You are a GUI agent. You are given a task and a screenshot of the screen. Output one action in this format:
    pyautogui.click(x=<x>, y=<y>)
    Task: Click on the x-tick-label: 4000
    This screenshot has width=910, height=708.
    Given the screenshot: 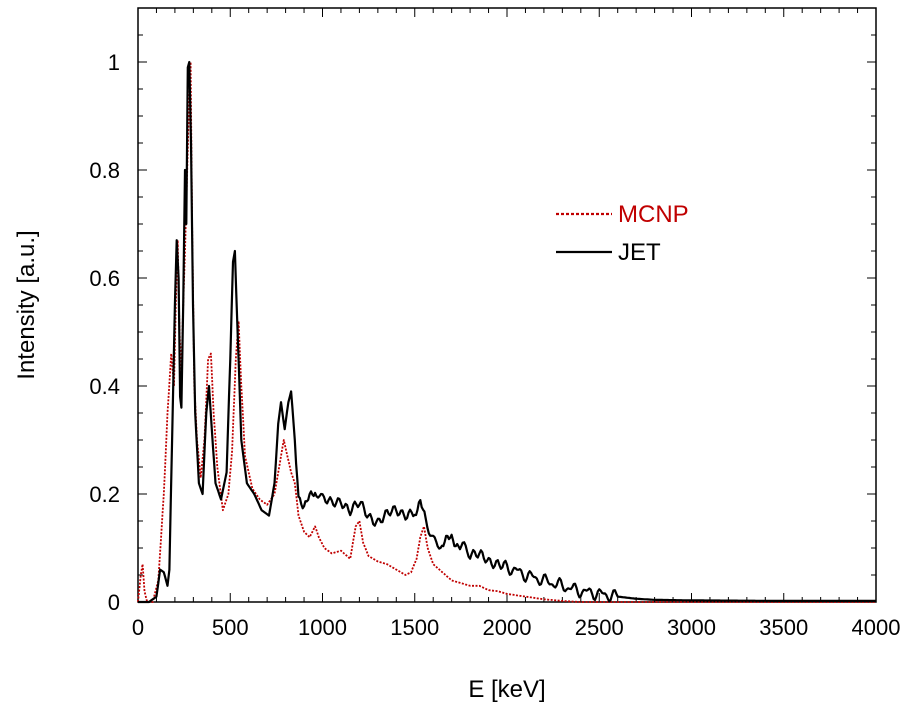 What is the action you would take?
    pyautogui.click(x=876, y=627)
    